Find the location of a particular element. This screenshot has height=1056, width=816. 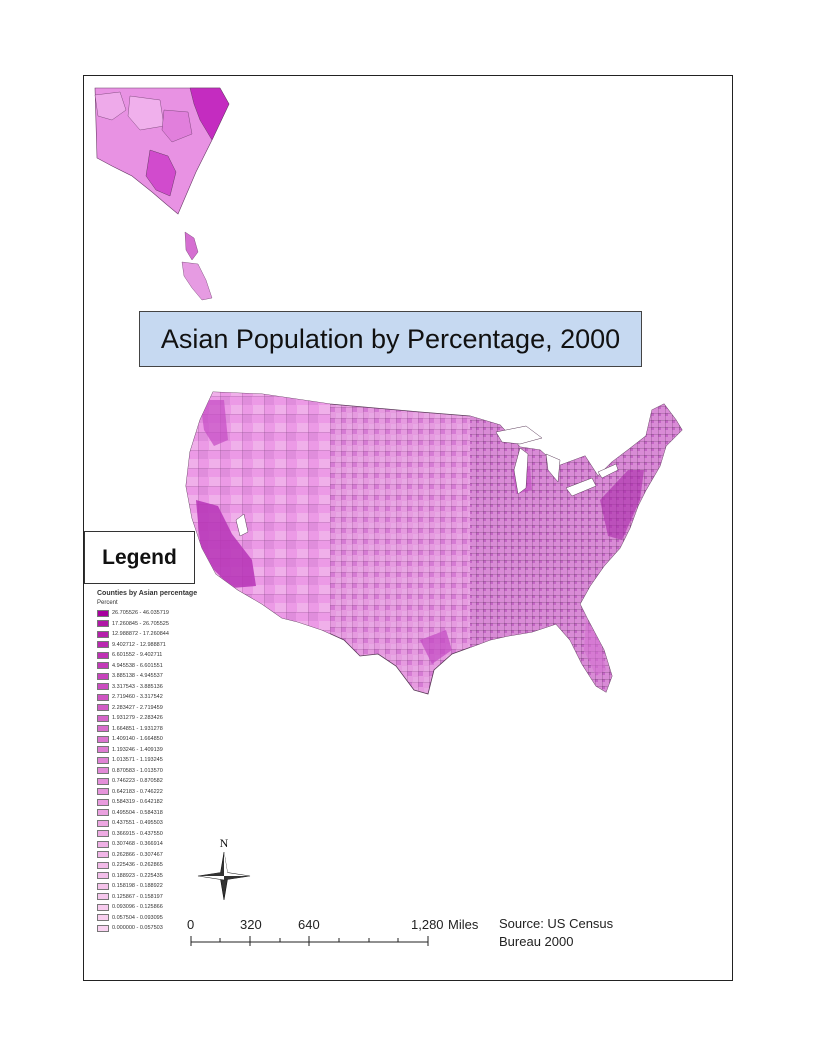

legend-class-label: 1.013571 - 1.193245 is located at coordinates (137, 760).